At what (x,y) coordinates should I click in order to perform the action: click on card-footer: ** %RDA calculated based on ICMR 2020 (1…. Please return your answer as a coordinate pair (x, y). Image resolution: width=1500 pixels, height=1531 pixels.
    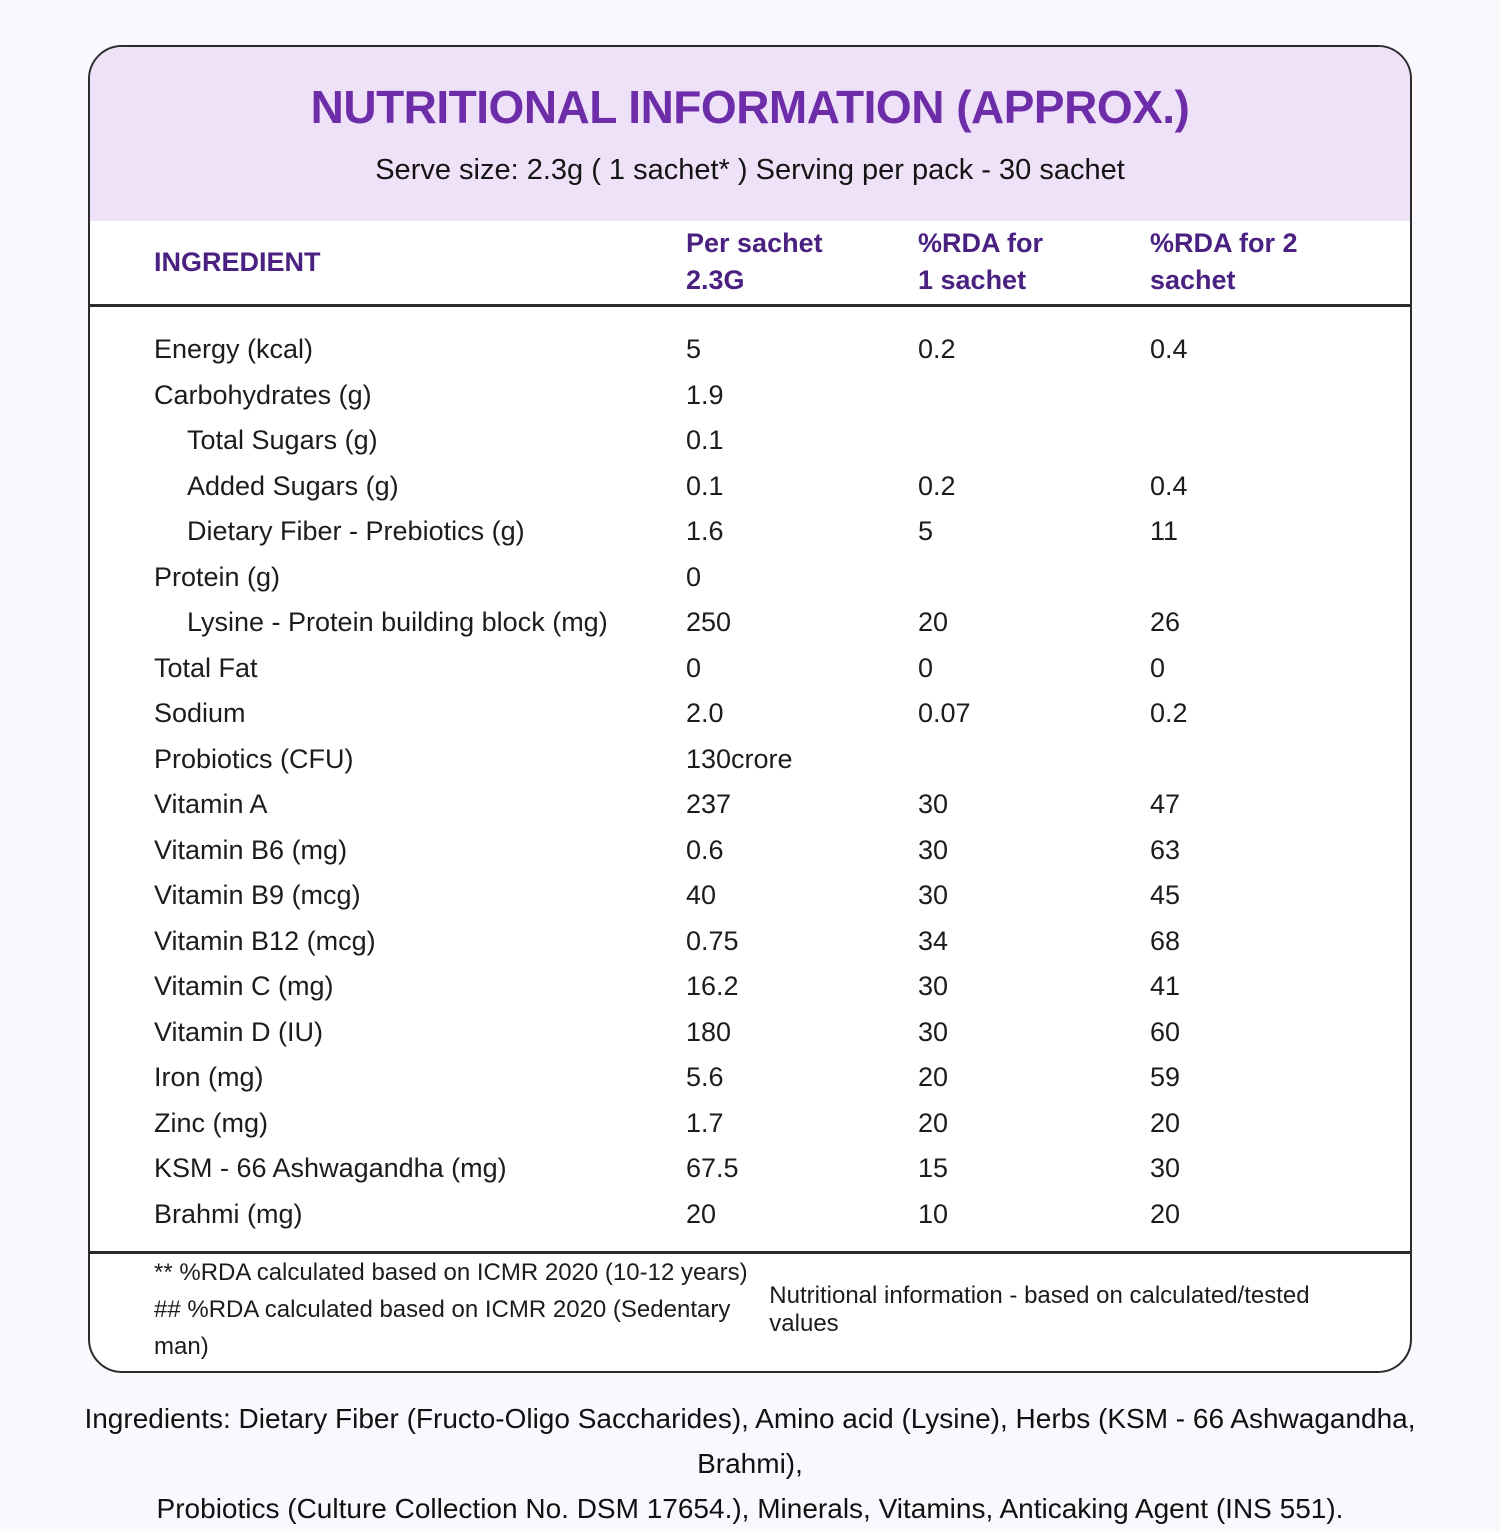
    Looking at the image, I should click on (750, 1312).